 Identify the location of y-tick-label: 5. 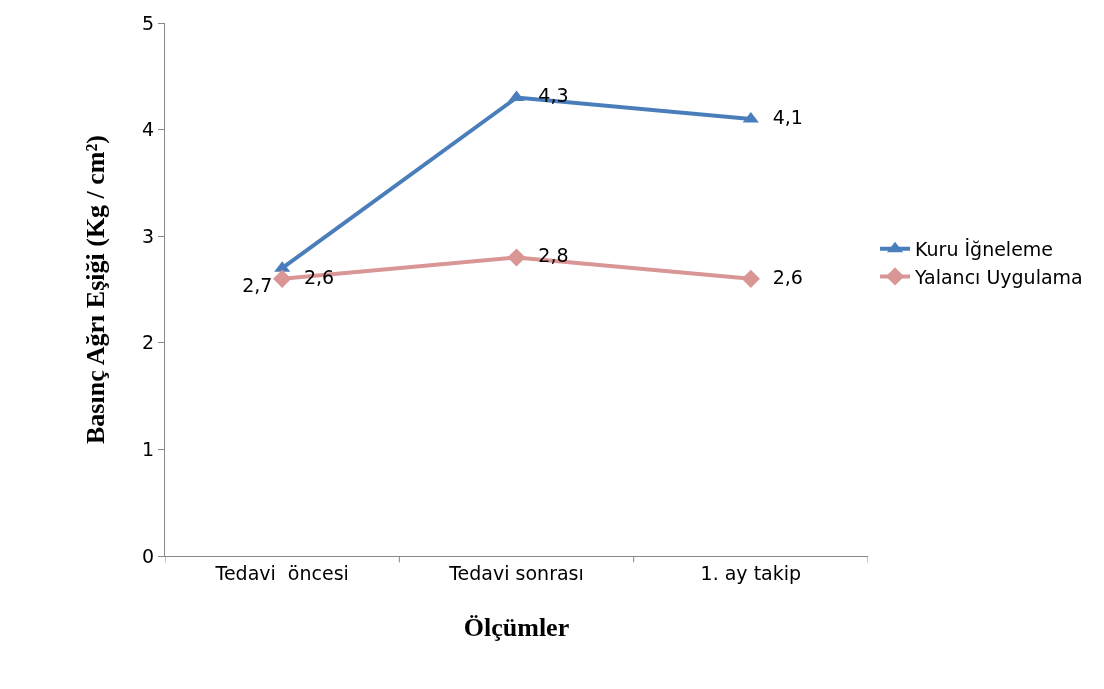
(148, 22).